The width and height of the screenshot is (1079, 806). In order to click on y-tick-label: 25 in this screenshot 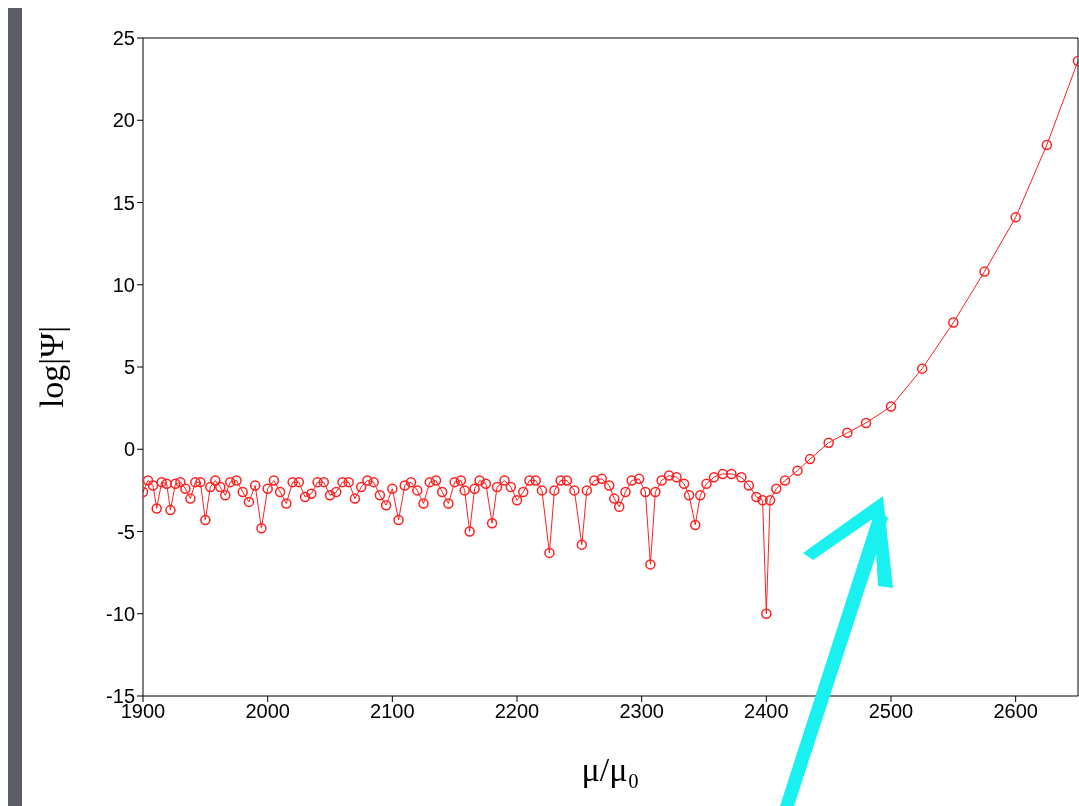, I will do `click(123, 38)`.